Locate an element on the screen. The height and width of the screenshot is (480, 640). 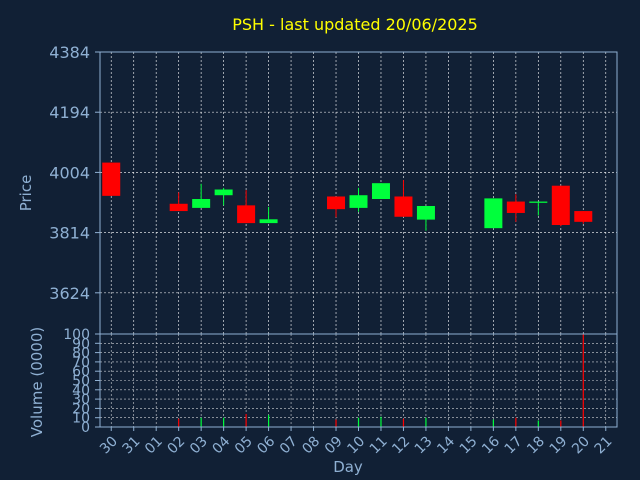
x-tick-label: 31 is located at coordinates (132, 445).